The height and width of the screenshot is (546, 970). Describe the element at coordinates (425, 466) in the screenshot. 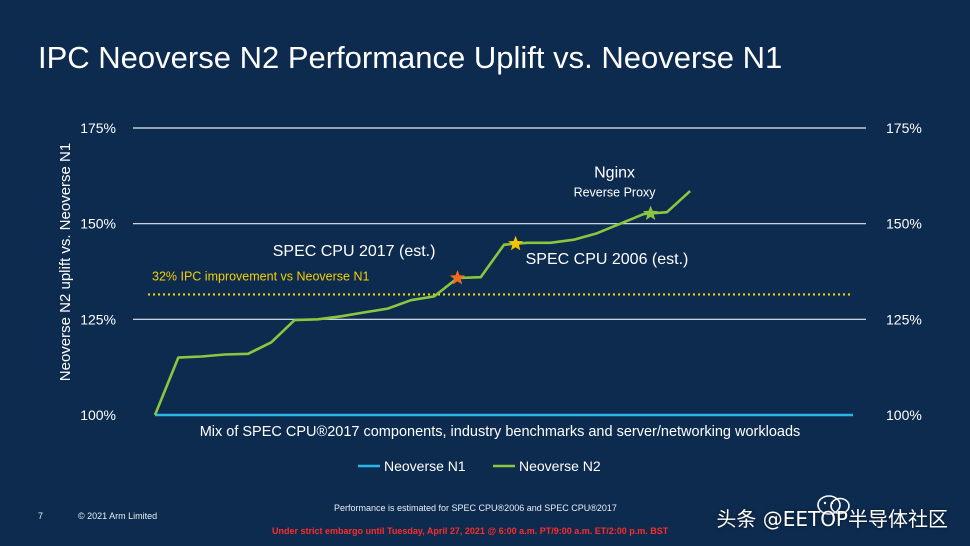

I see `legend-label: Neoverse N1` at that location.